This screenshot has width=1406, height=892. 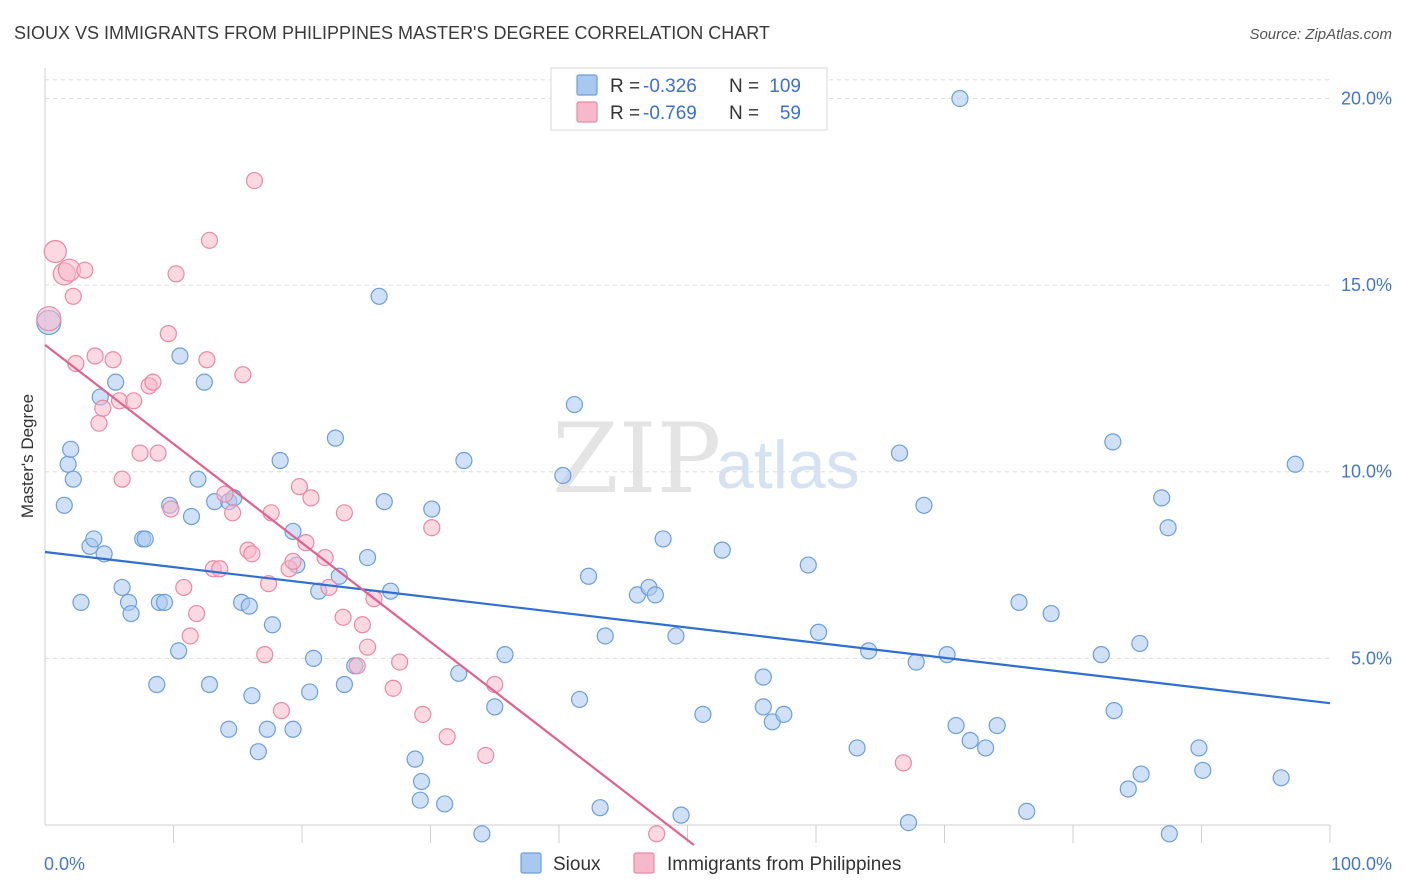 What do you see at coordinates (1320, 34) in the screenshot?
I see `source-label: Source: ZipAtlas.com` at bounding box center [1320, 34].